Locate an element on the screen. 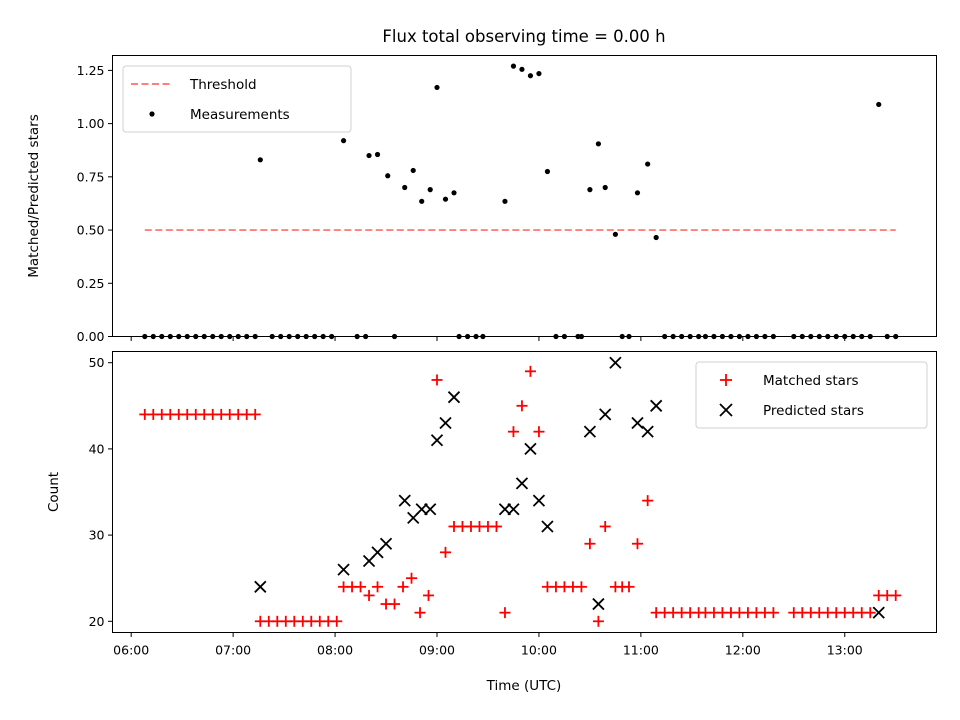 This screenshot has width=960, height=720. bottom-xtick-label: 09:00 is located at coordinates (437, 650).